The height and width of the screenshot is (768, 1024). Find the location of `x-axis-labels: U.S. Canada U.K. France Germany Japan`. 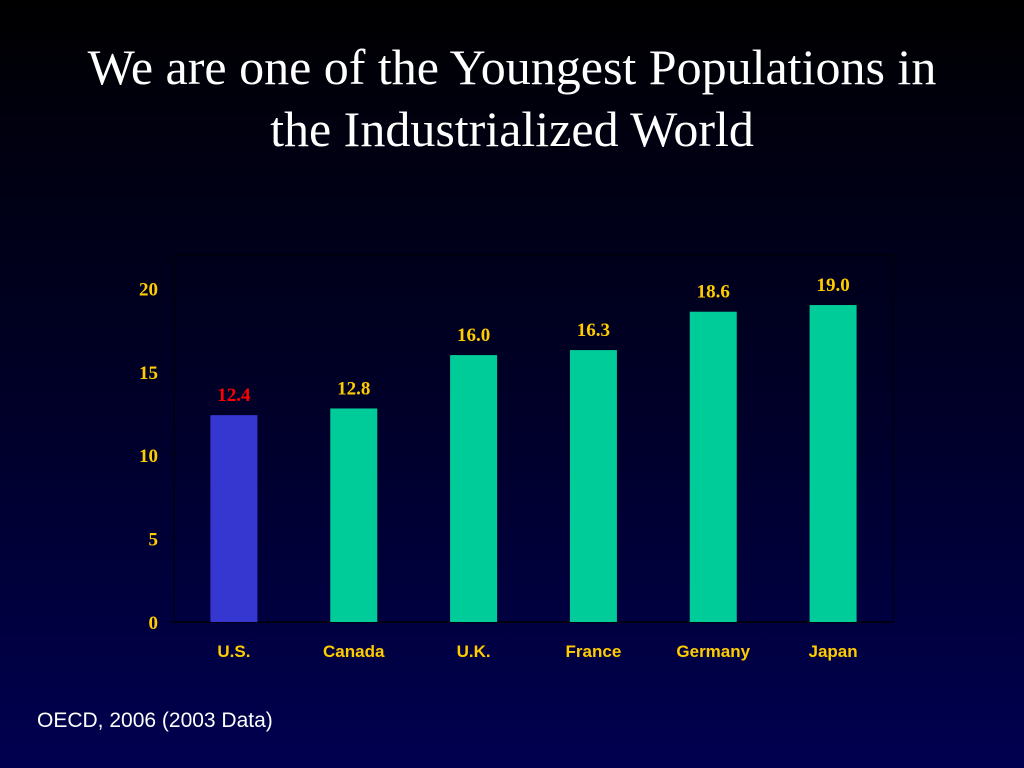

x-axis-labels: U.S. Canada U.K. France Germany Japan is located at coordinates (537, 651).